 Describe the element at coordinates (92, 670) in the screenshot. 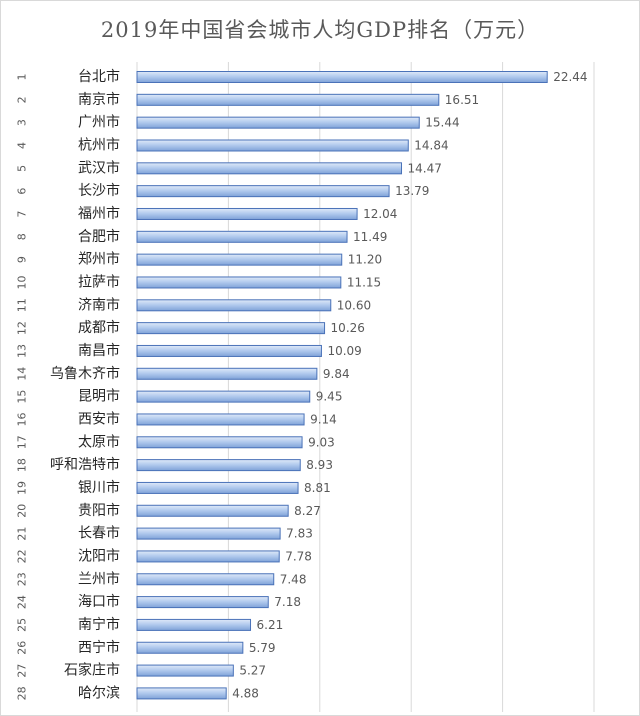

I see `category-label: 石家庄市` at that location.